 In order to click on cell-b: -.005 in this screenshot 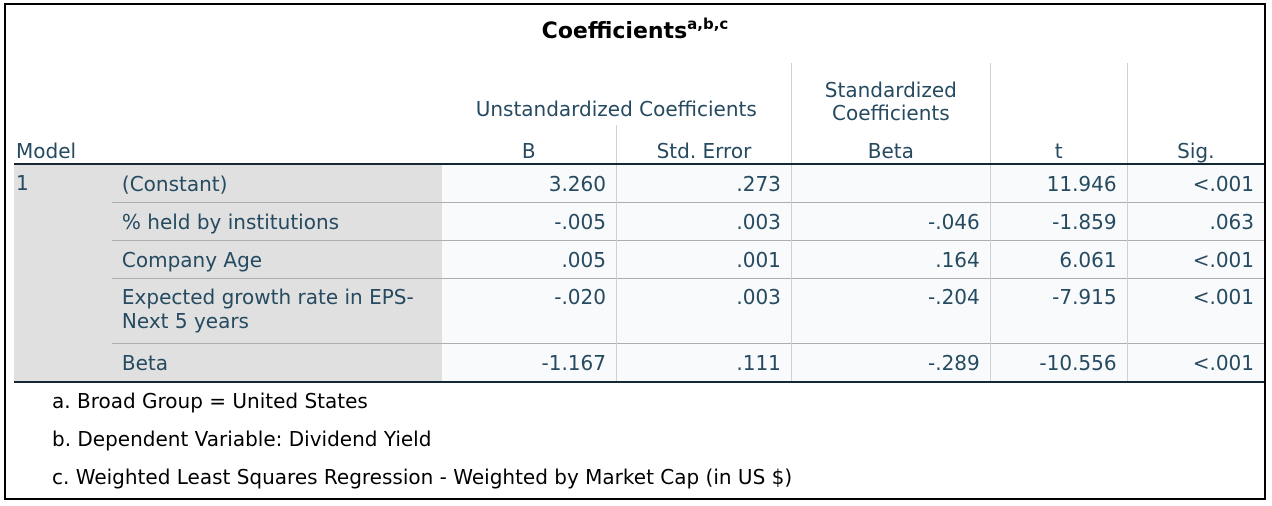, I will do `click(529, 221)`.